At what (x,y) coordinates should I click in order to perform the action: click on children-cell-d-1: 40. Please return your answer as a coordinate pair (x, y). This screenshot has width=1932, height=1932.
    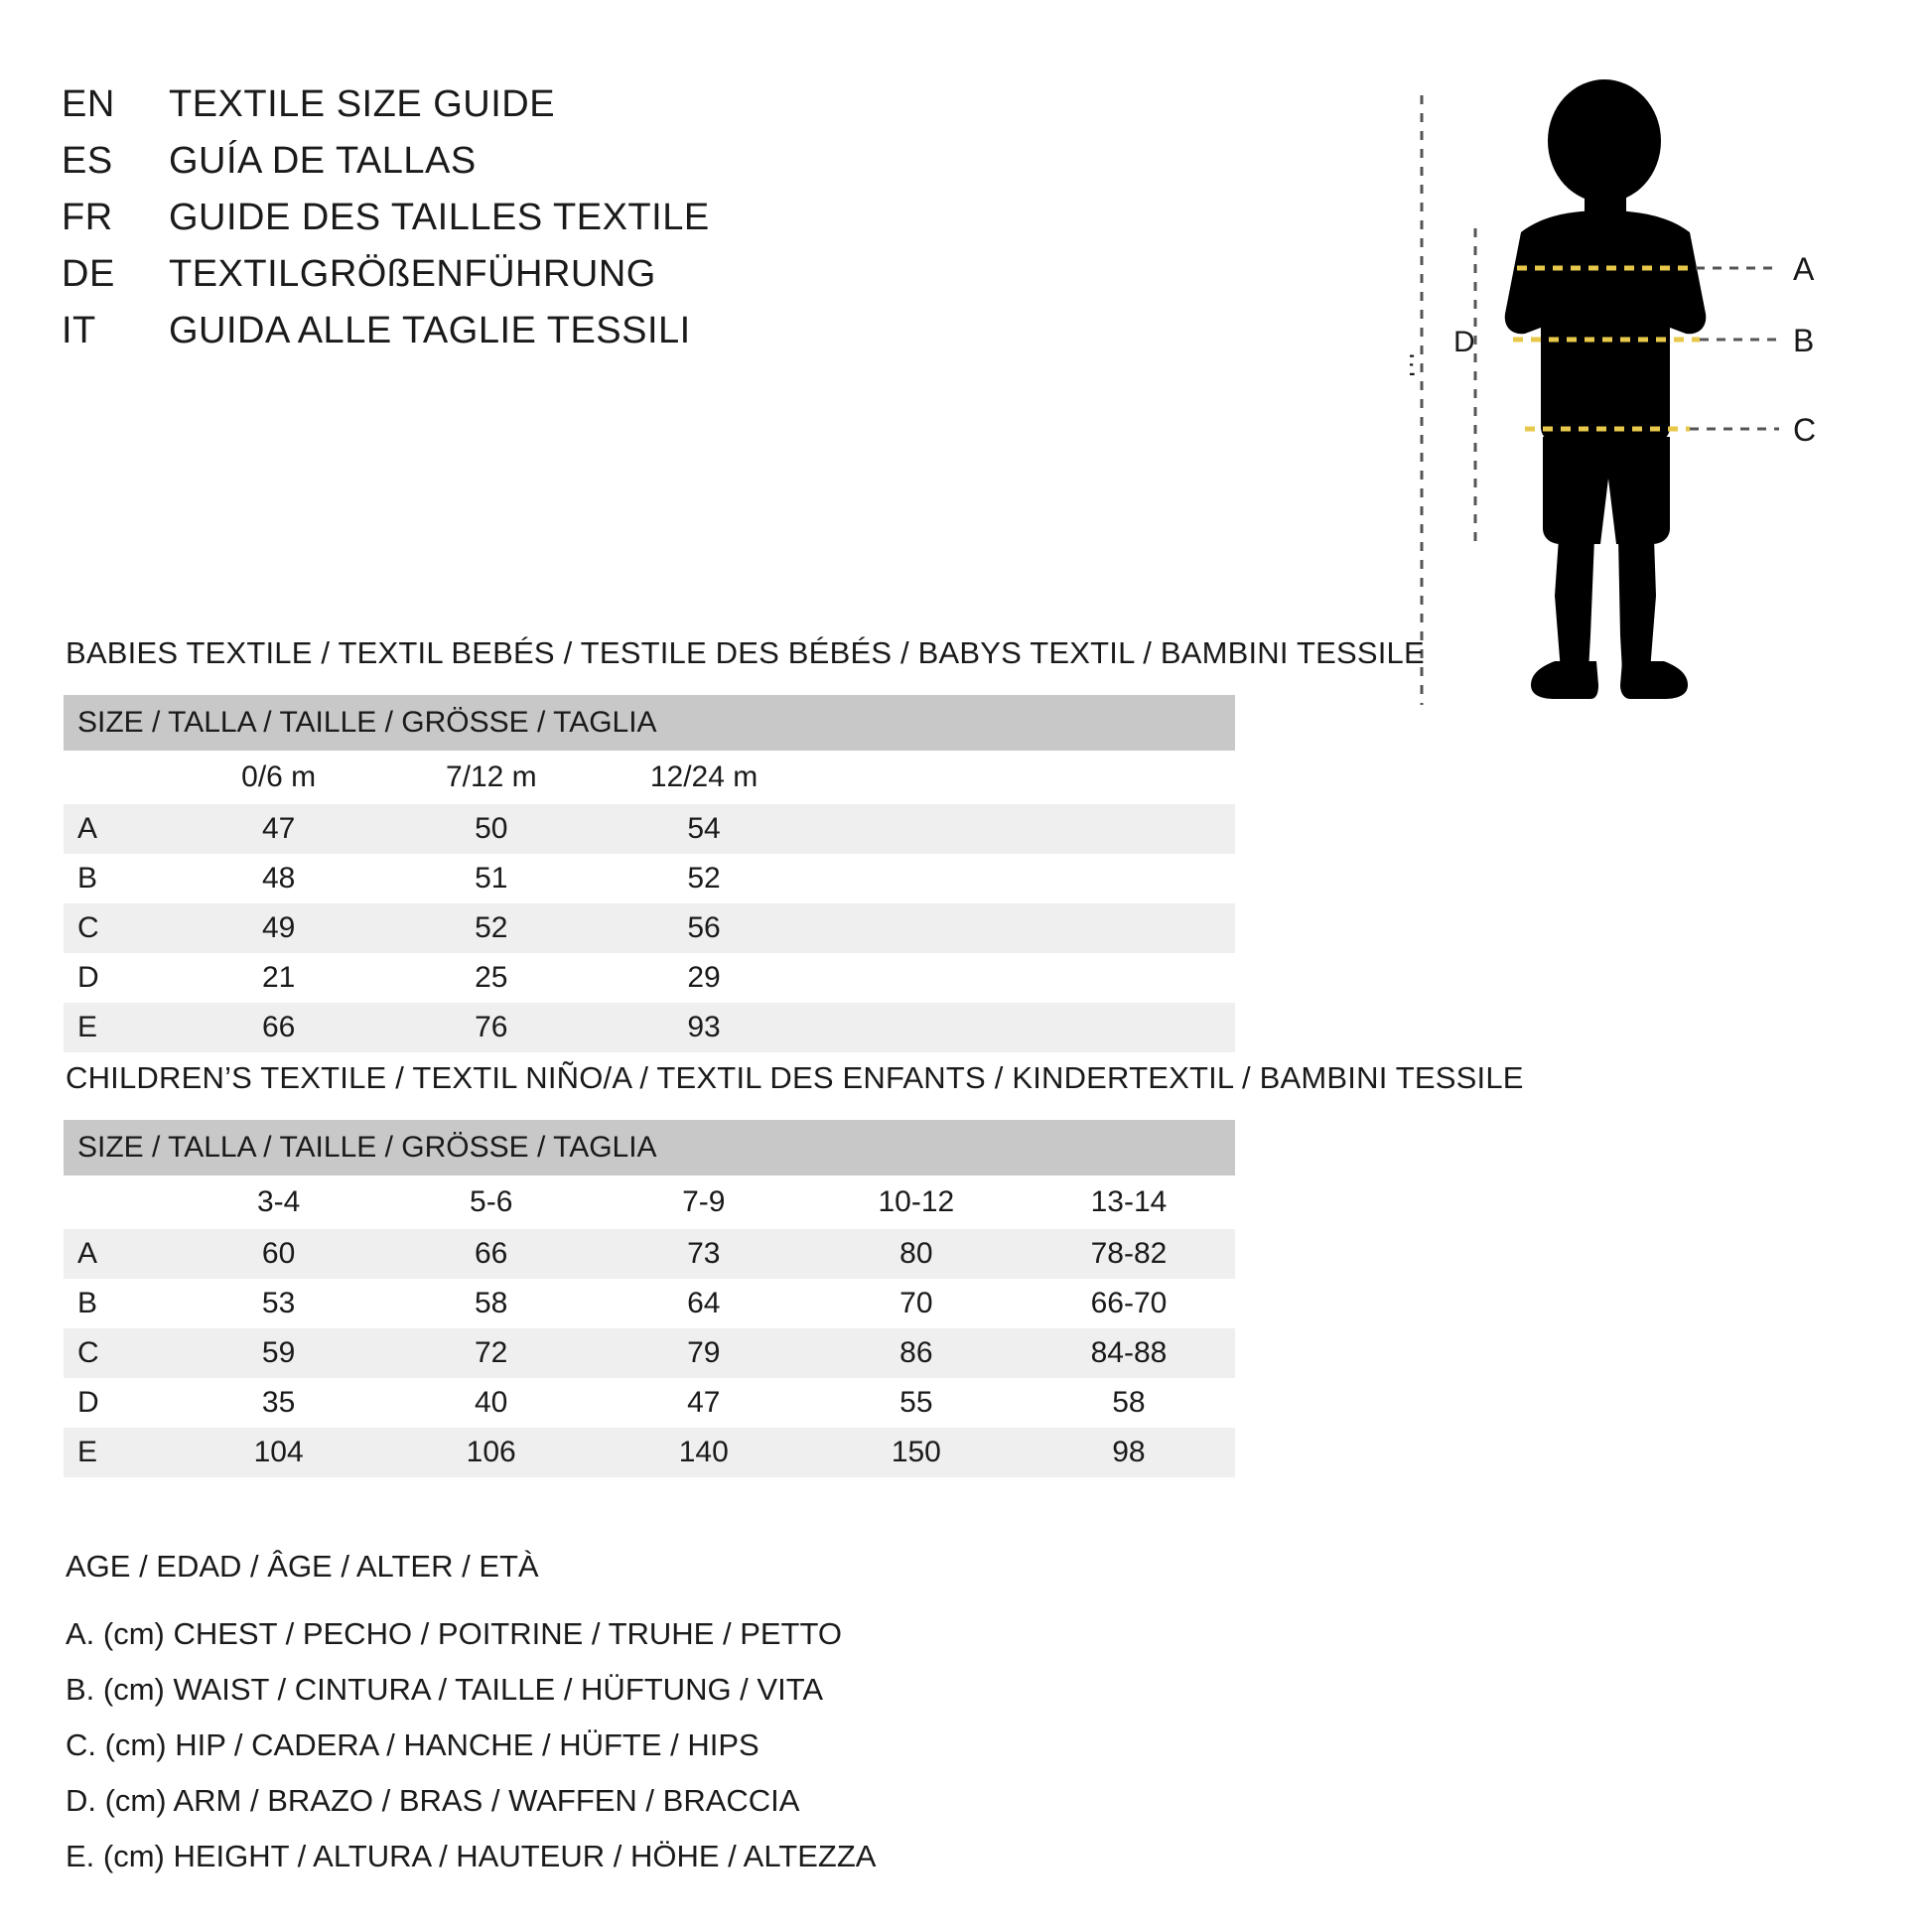
    Looking at the image, I should click on (491, 1403).